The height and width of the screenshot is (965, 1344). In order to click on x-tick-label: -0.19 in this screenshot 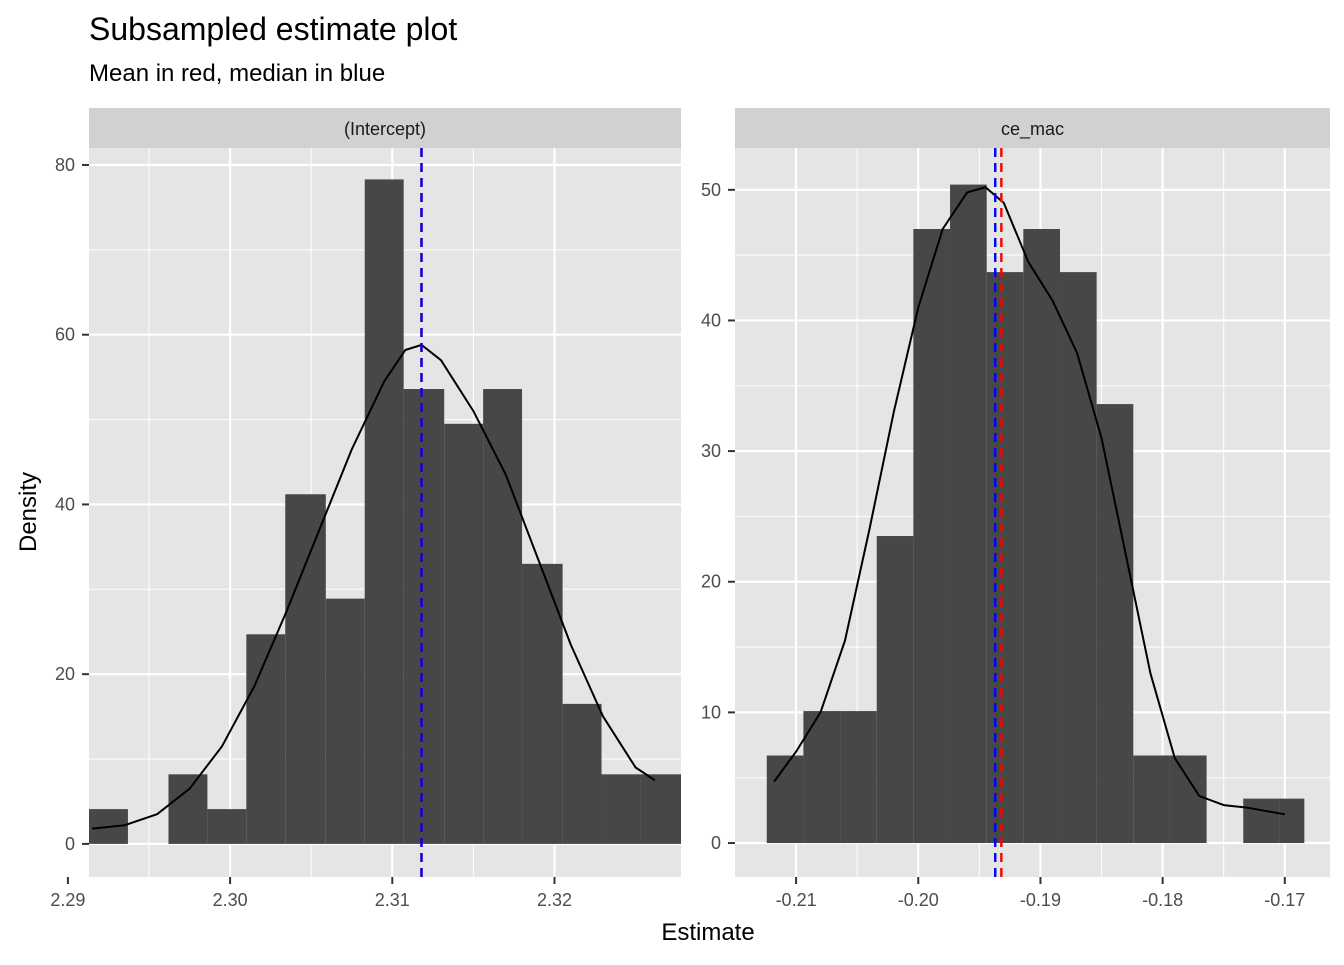, I will do `click(1040, 900)`.